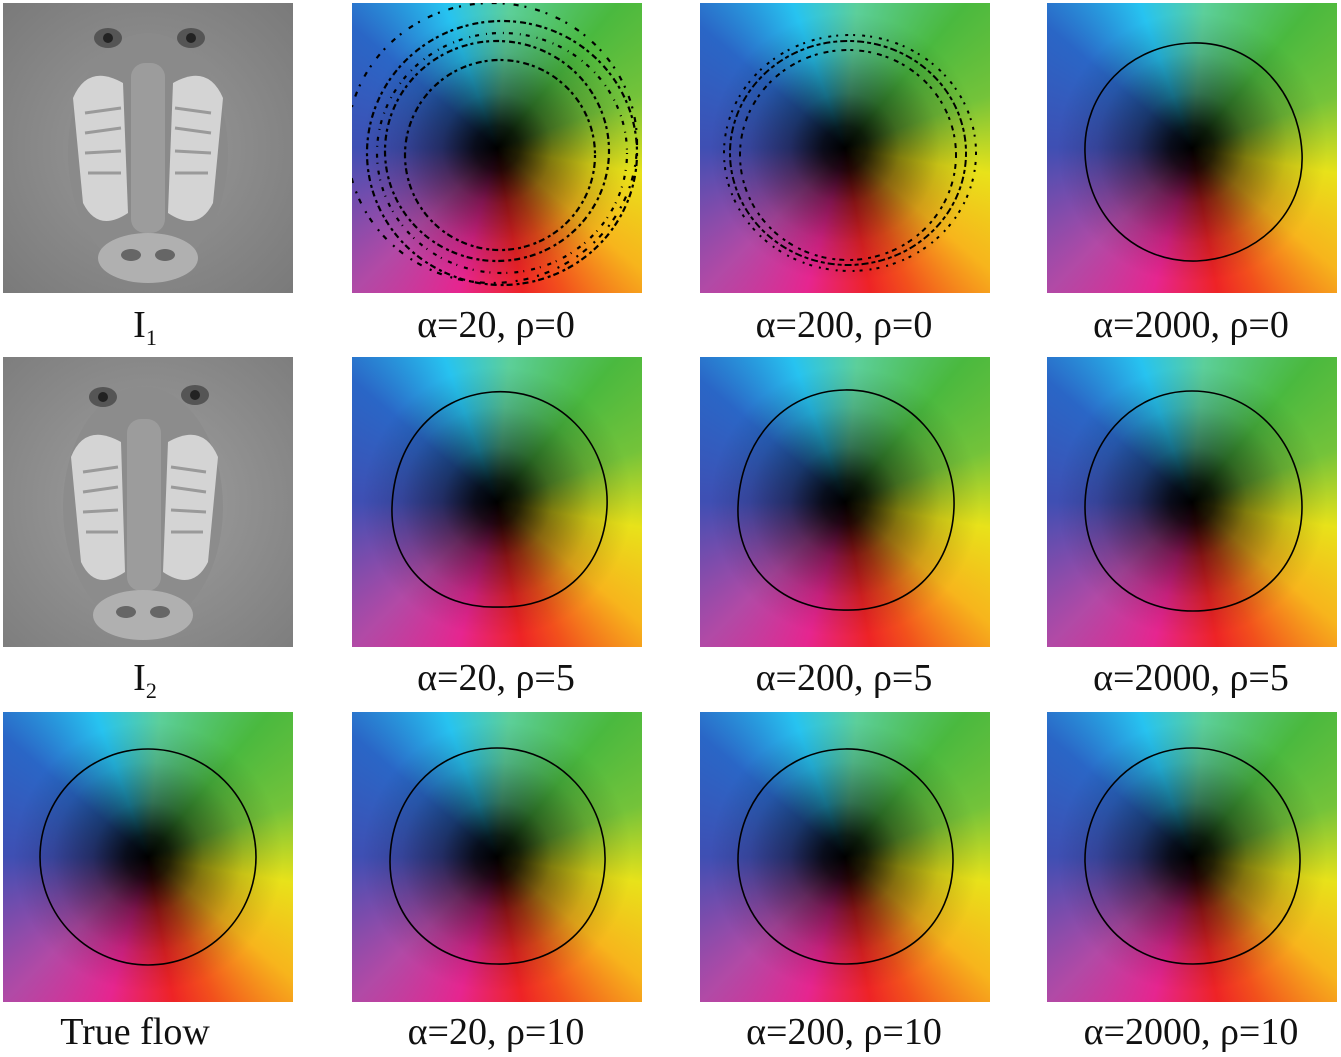 This screenshot has height=1057, width=1341. Describe the element at coordinates (497, 857) in the screenshot. I see `flow-alpha20-rho10` at that location.